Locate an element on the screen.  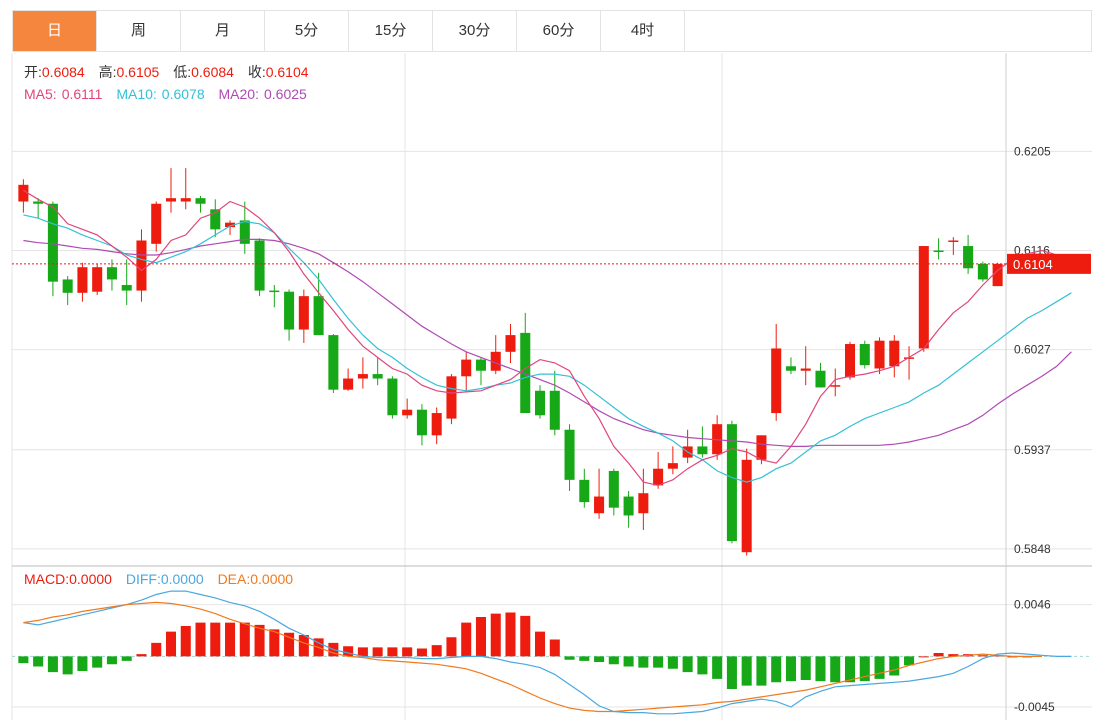
macd-axis: 0.0046 -0.0045 is located at coordinates (1034, 656).